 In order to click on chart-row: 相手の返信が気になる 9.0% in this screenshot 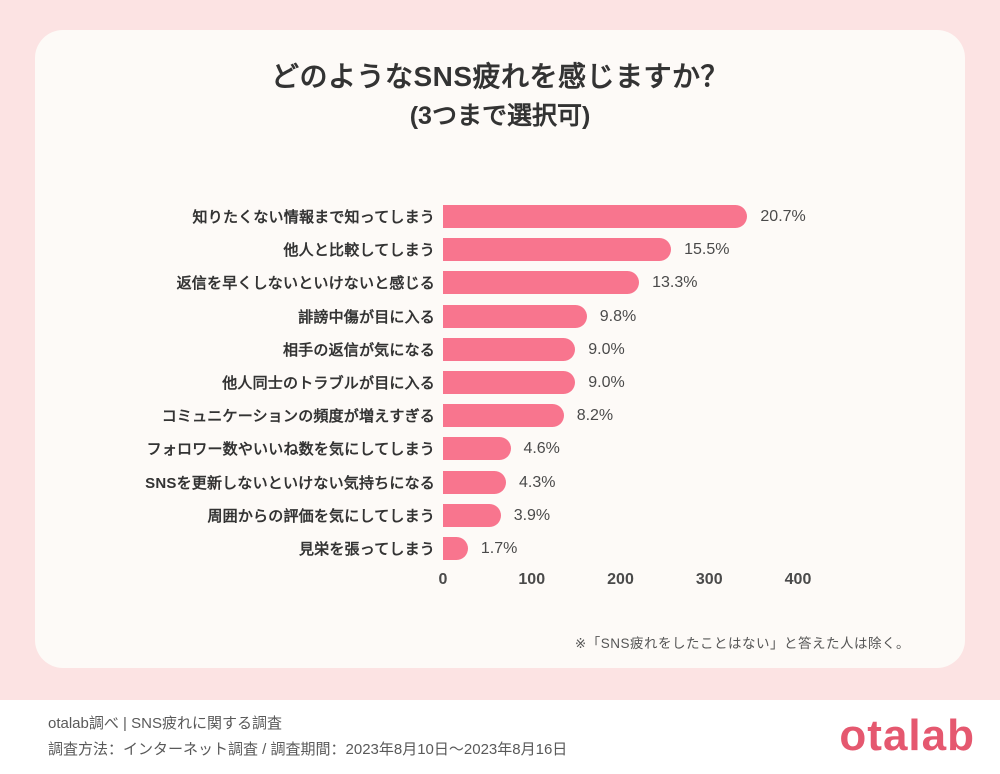, I will do `click(500, 349)`.